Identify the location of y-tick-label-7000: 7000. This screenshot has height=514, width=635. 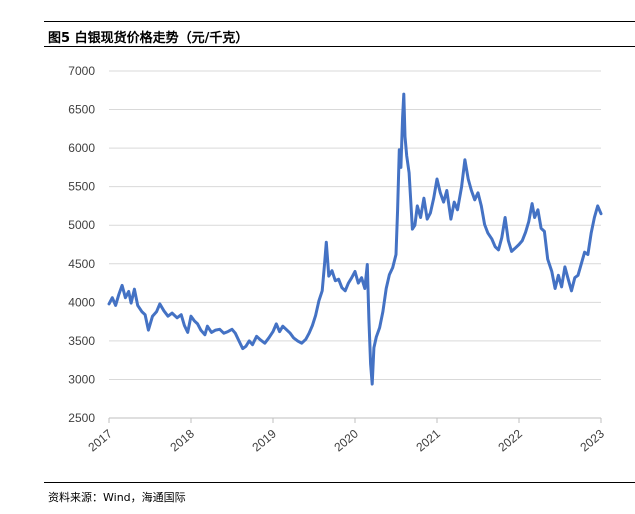
(81, 71).